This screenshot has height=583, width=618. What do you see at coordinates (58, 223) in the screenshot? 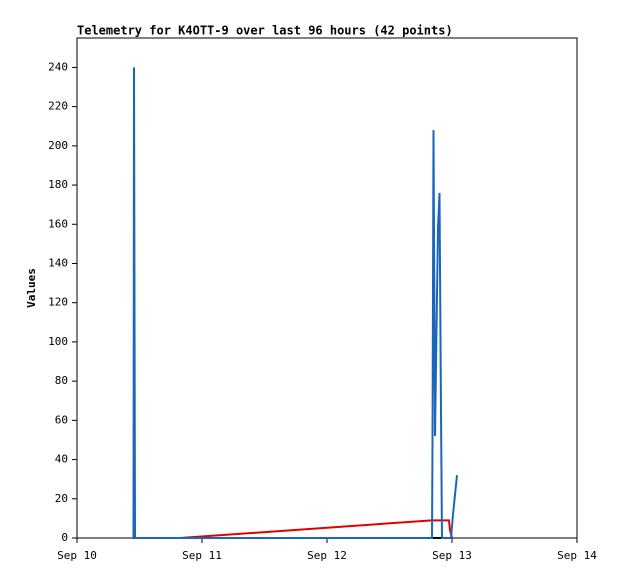
I see `y-tick-label: 160` at bounding box center [58, 223].